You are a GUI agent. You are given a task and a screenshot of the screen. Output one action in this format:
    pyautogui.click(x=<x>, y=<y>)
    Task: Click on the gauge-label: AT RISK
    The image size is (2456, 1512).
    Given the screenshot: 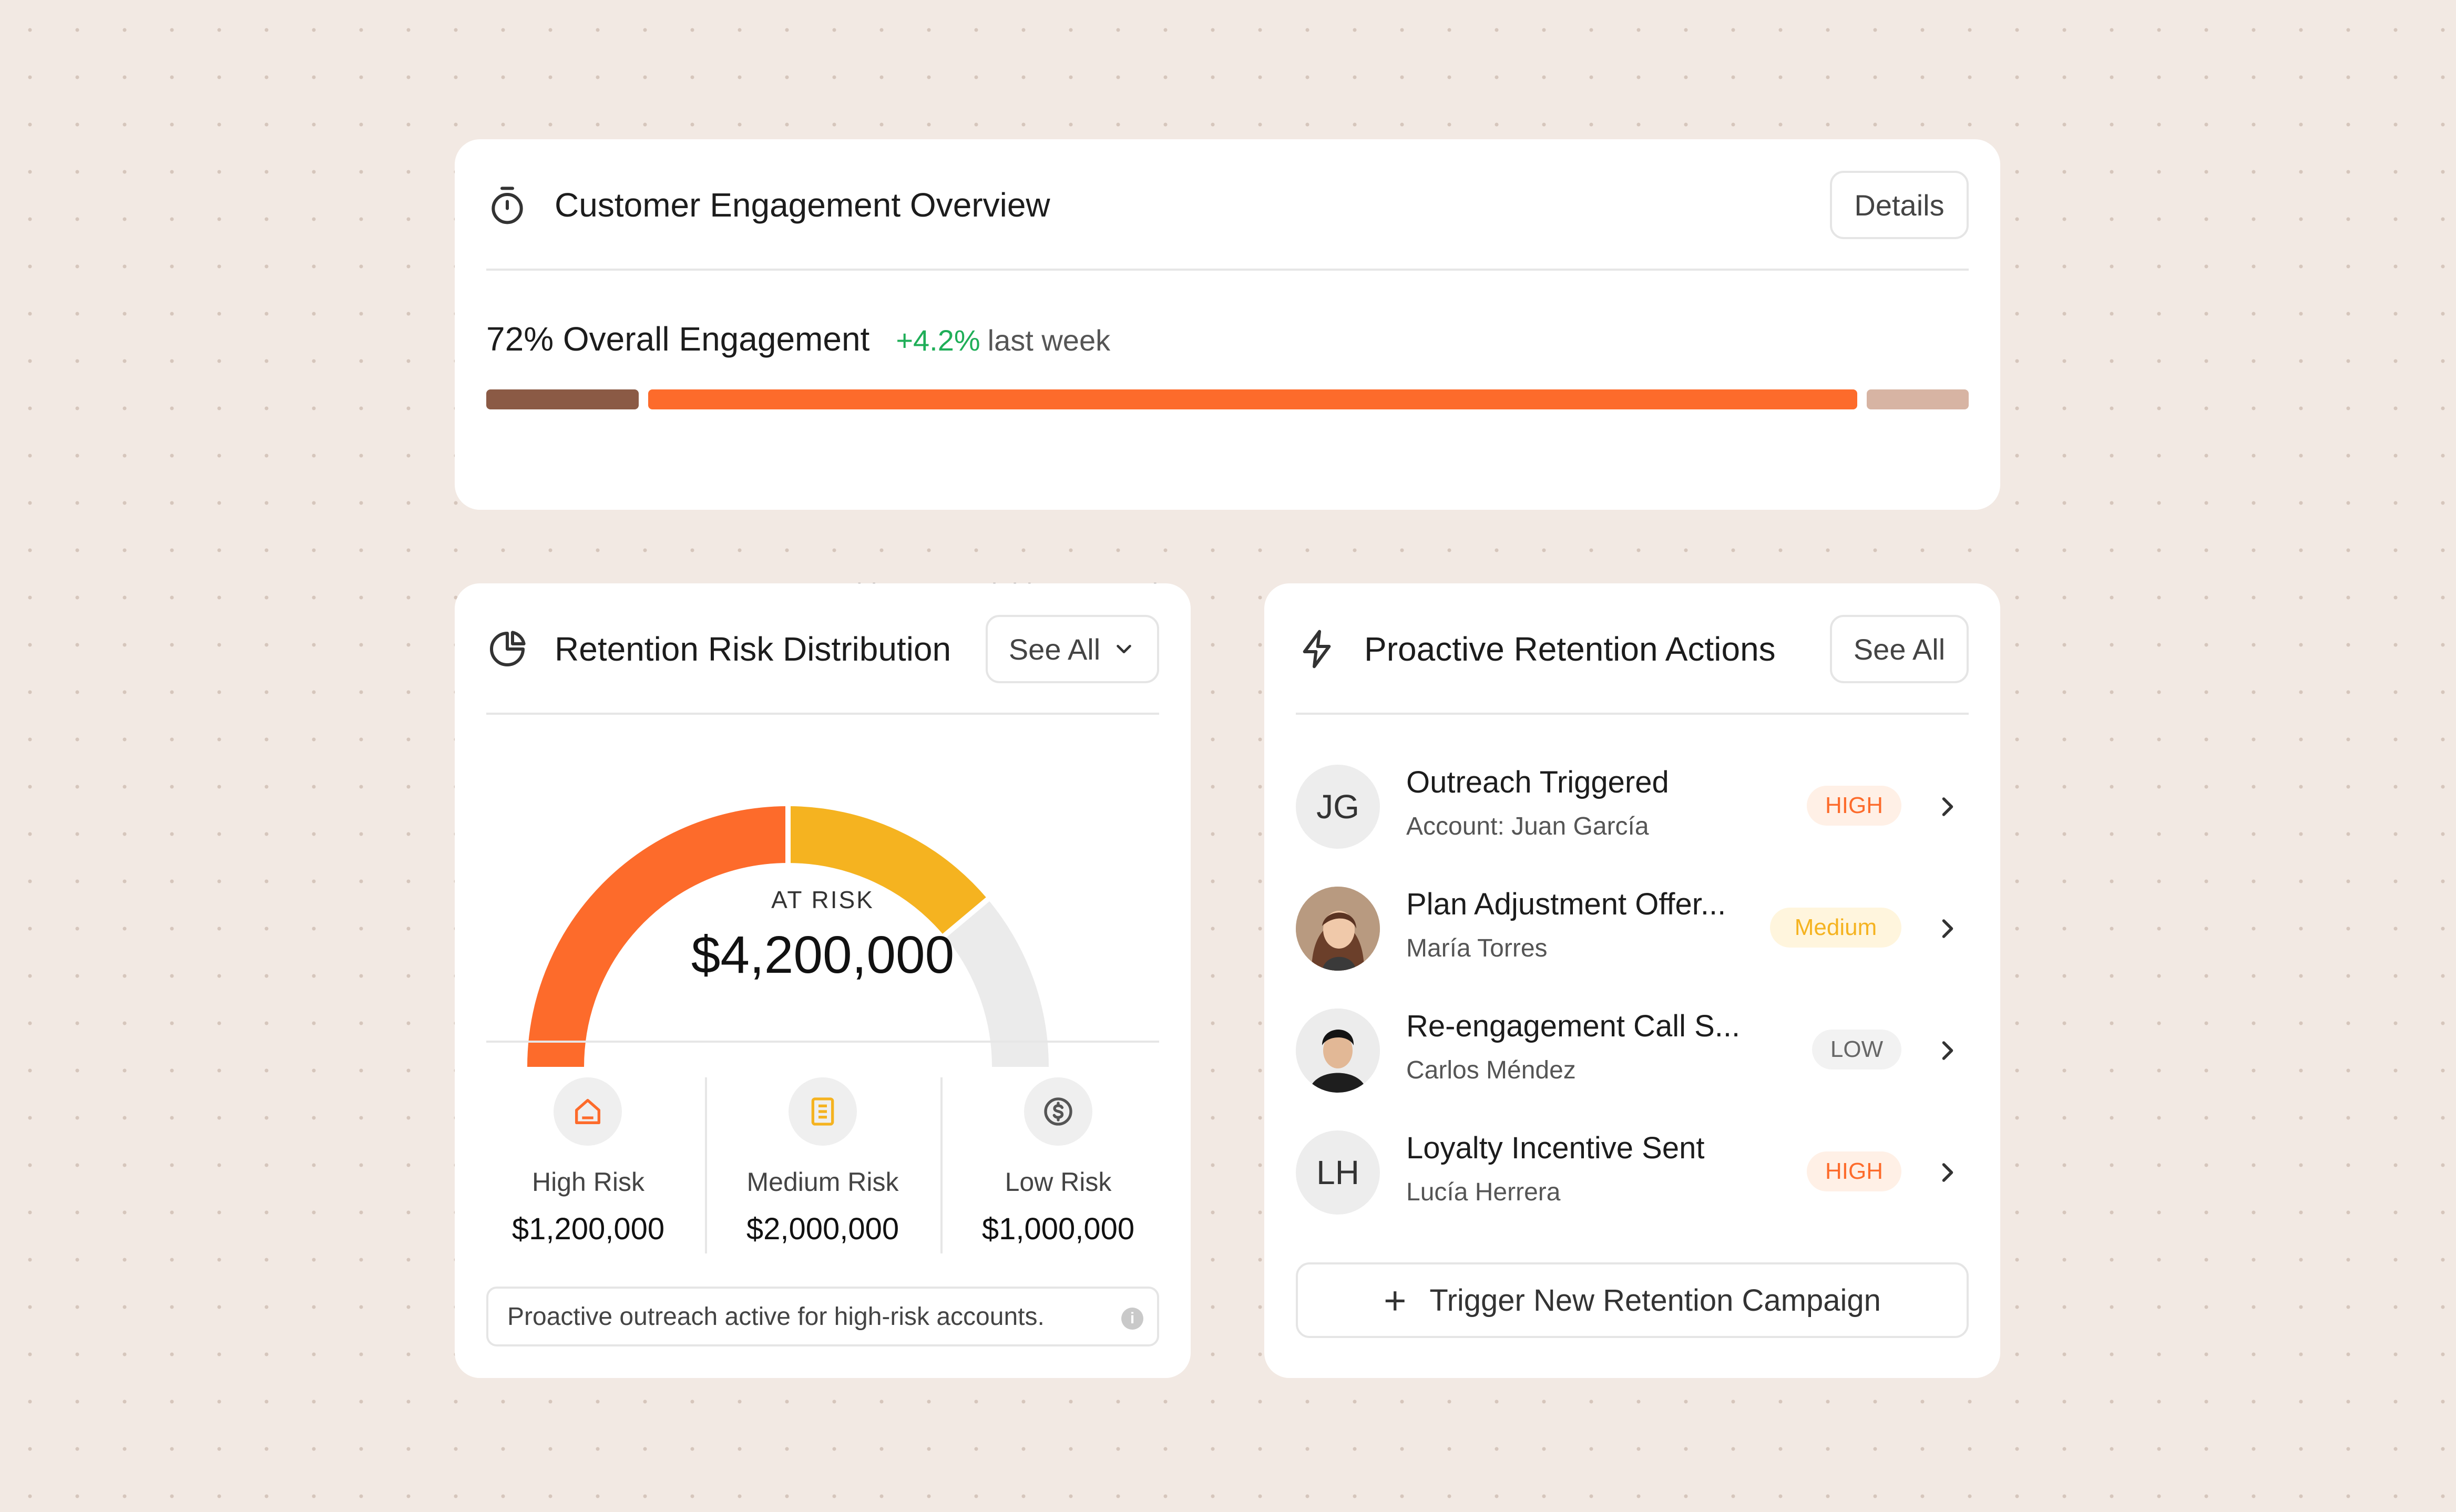 What is the action you would take?
    pyautogui.click(x=823, y=899)
    